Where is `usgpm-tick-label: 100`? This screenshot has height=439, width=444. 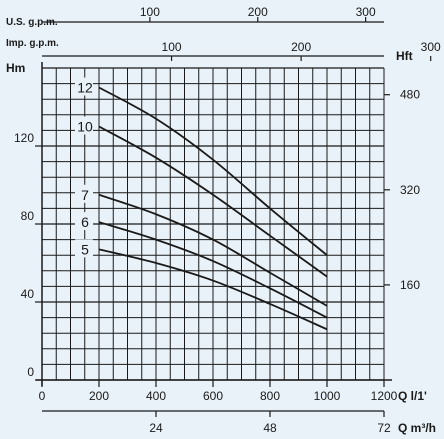 usgpm-tick-label: 100 is located at coordinates (150, 12).